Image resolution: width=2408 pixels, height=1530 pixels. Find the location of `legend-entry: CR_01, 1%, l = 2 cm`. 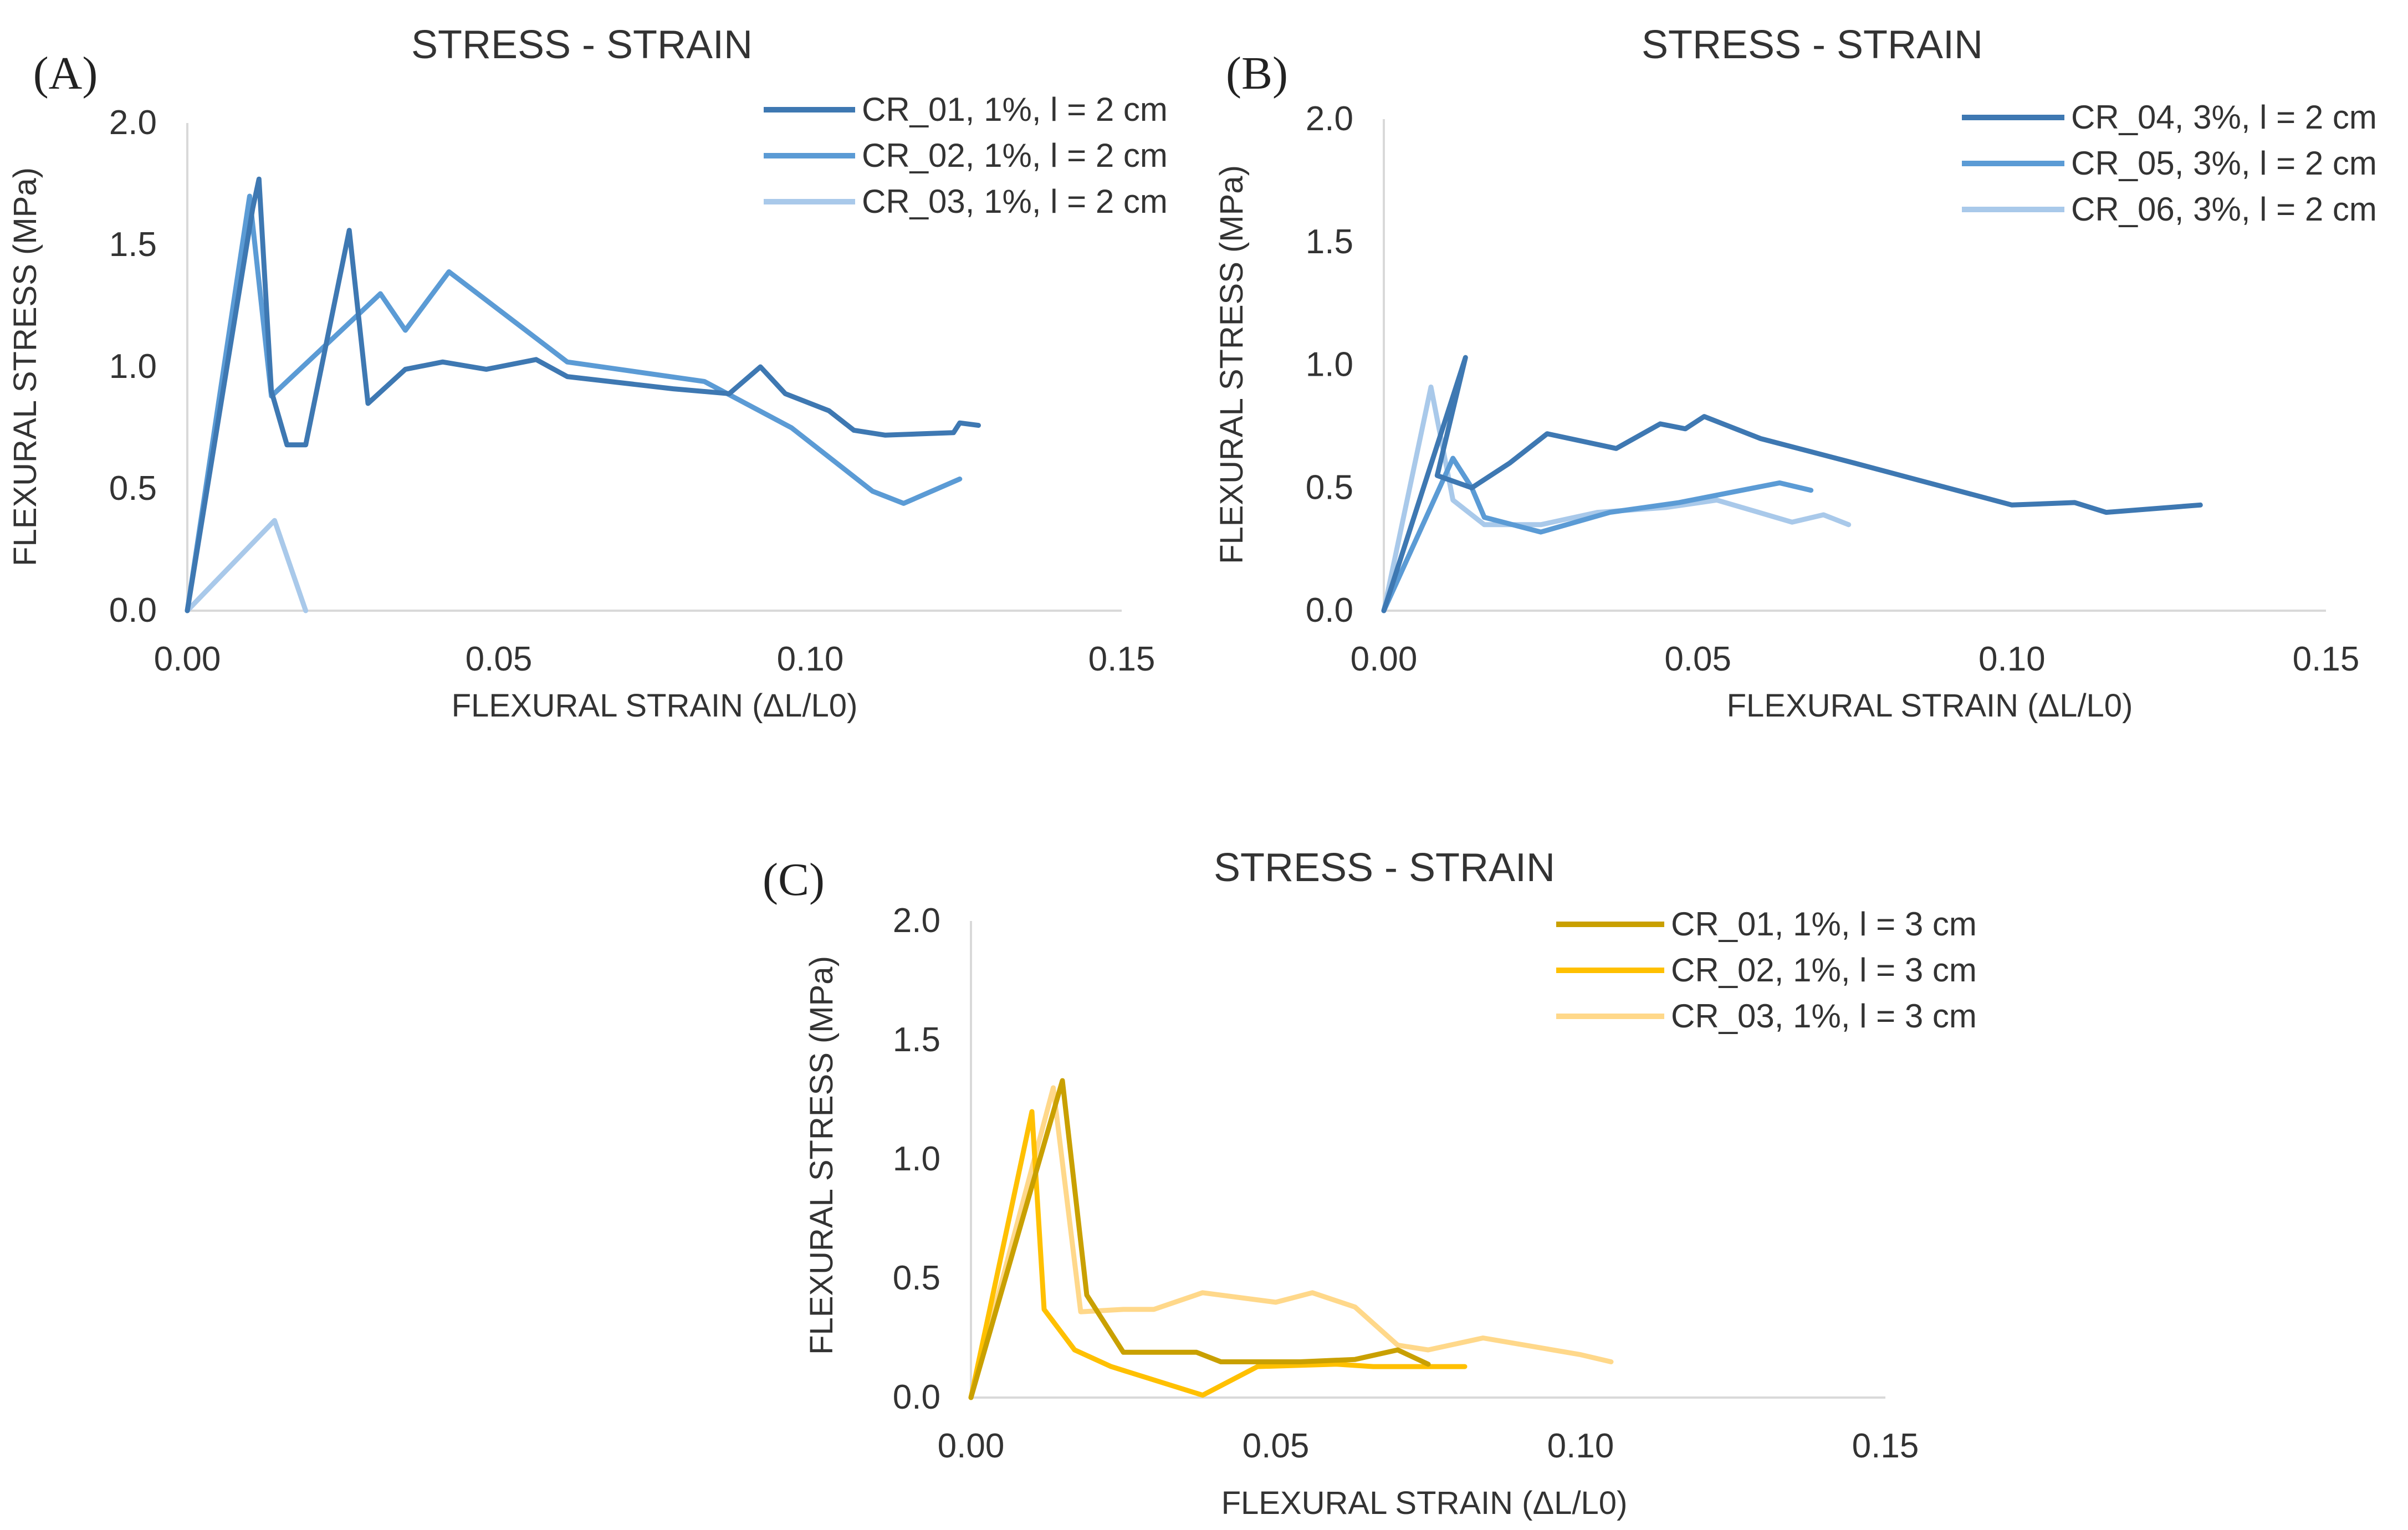

legend-entry: CR_01, 1%, l = 2 cm is located at coordinates (1015, 109).